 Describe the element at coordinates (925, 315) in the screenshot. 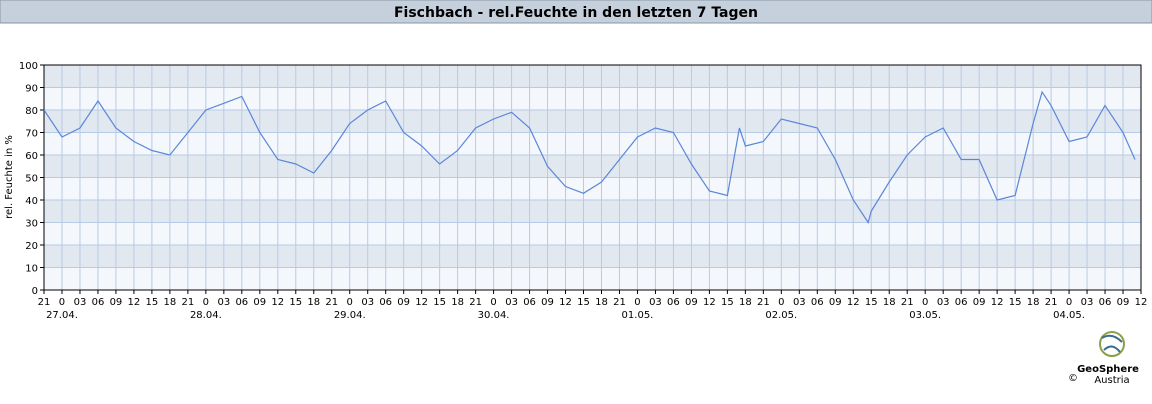

I see `x-date-label: 03.05.` at that location.